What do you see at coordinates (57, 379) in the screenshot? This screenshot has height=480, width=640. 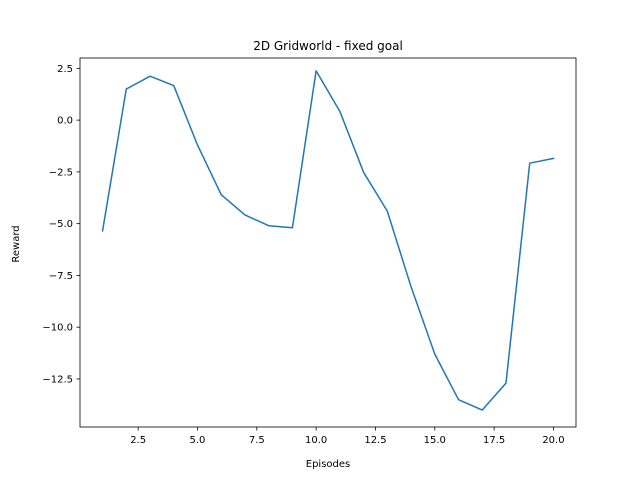 I see `y-tick-label: −12.5` at bounding box center [57, 379].